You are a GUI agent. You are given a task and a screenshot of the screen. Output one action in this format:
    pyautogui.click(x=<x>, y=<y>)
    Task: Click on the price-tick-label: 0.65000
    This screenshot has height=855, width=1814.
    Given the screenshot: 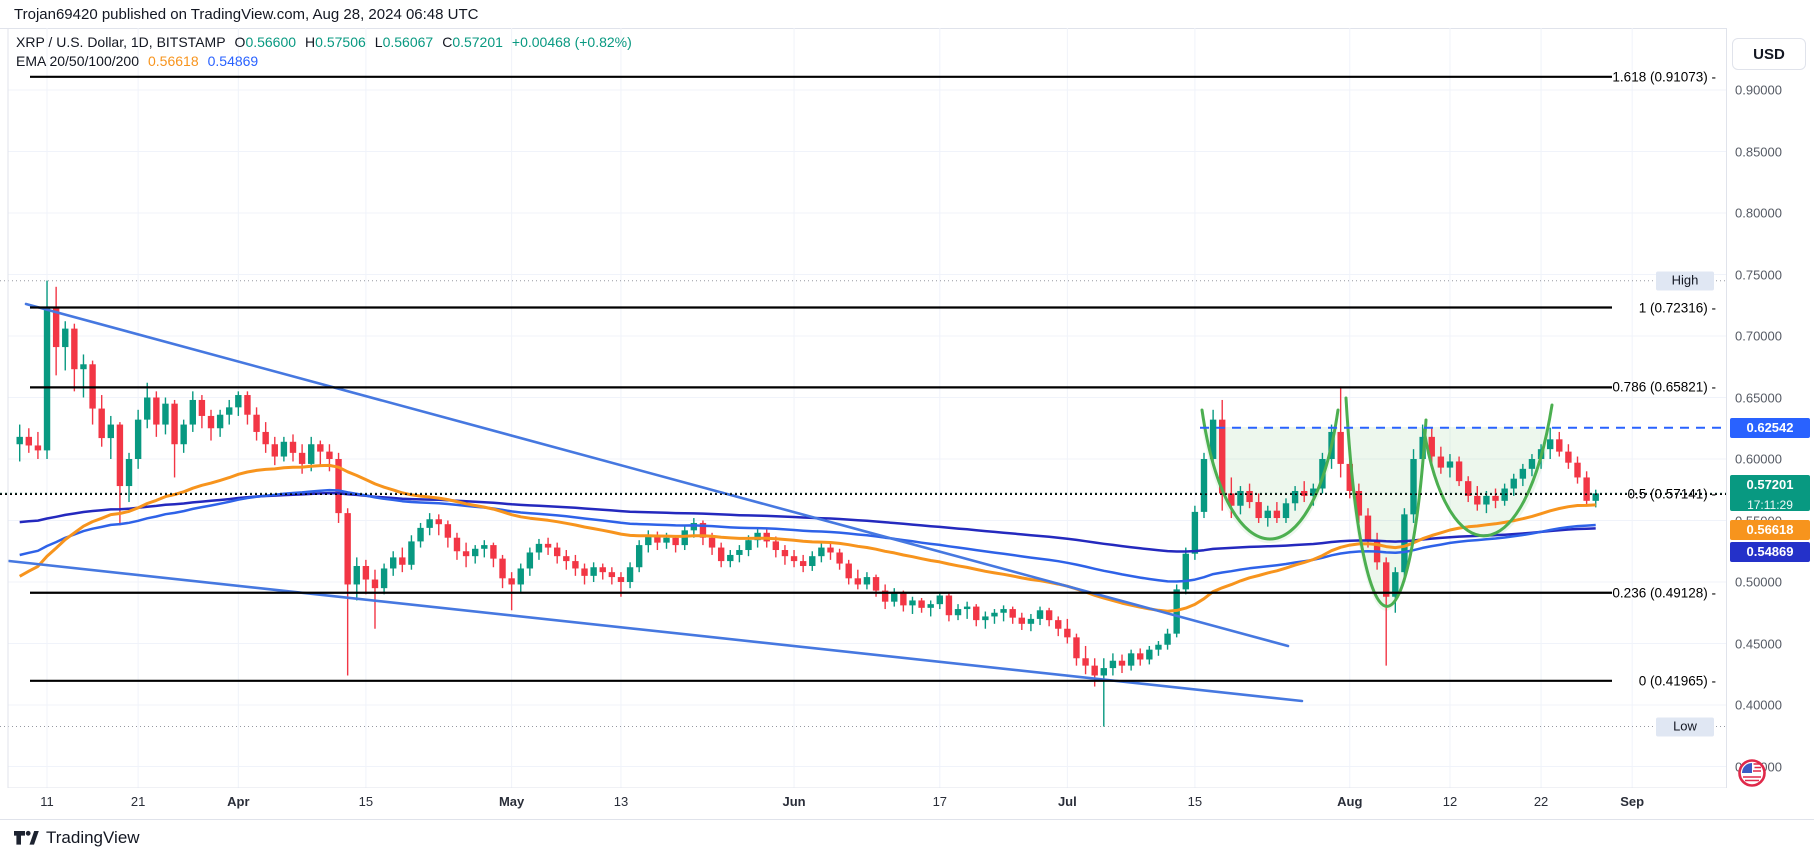 What is the action you would take?
    pyautogui.click(x=1758, y=397)
    